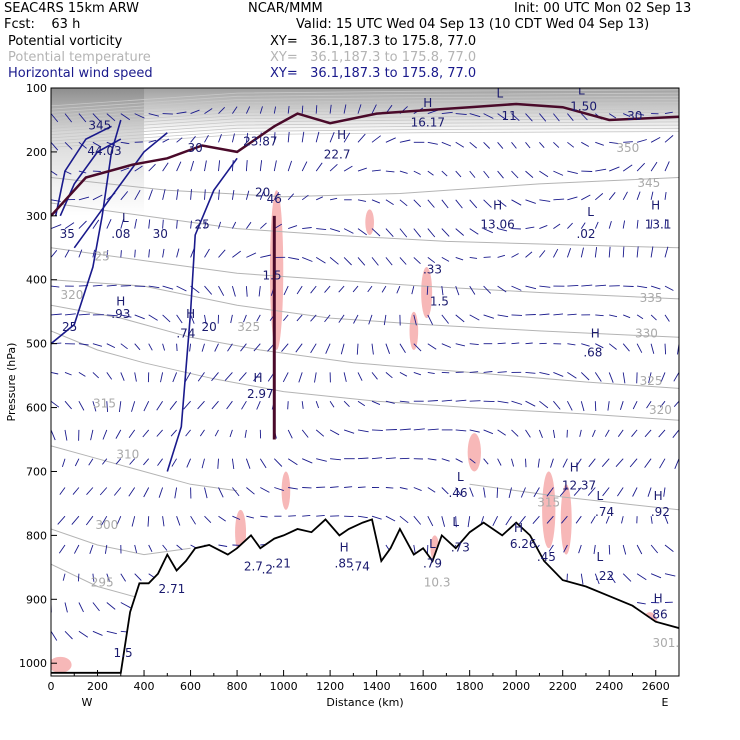  I want to click on theta-label: 345, so click(648, 183).